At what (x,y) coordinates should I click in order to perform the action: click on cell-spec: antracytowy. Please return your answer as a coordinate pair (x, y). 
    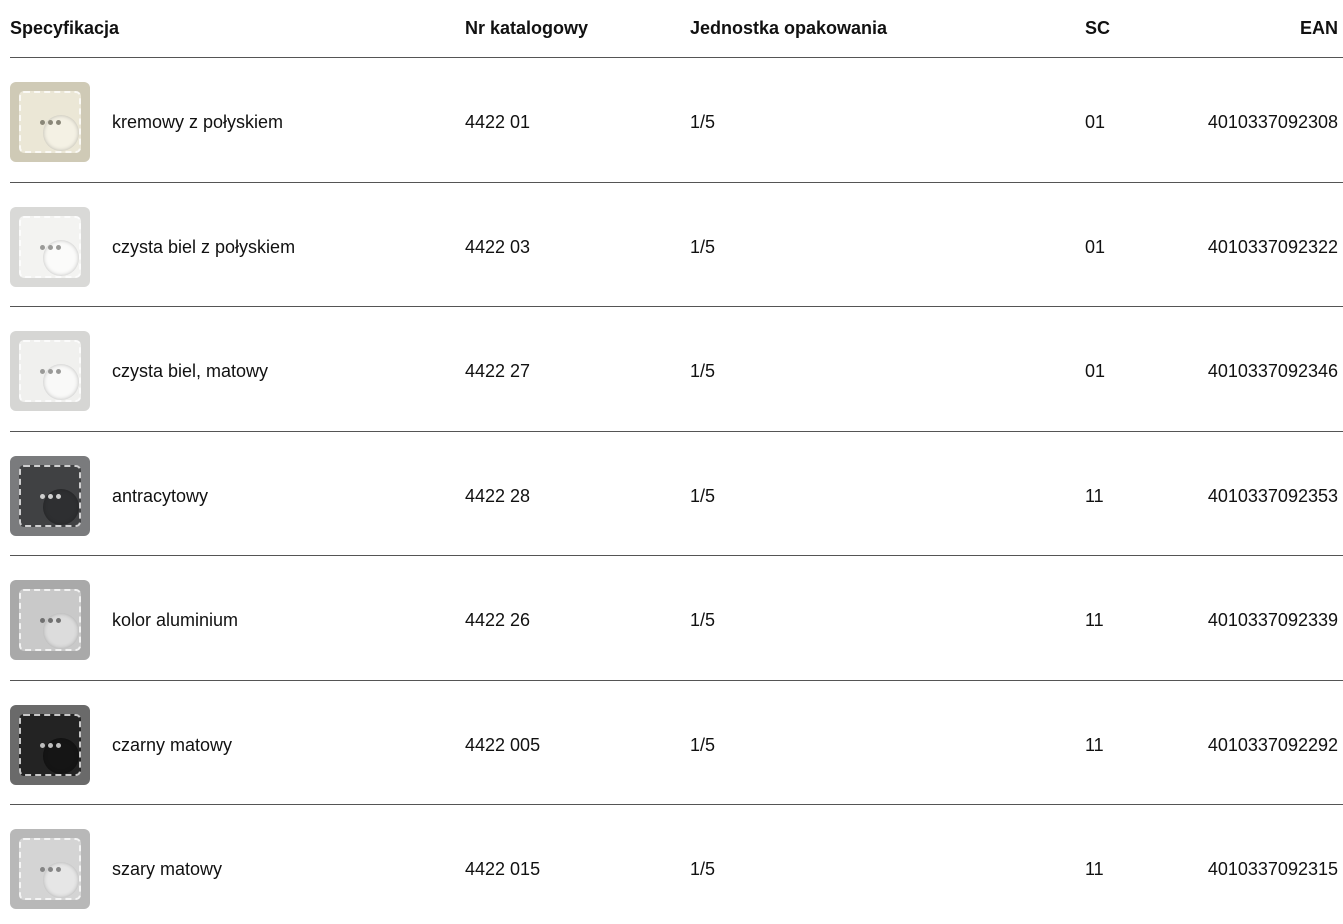
    Looking at the image, I should click on (160, 496).